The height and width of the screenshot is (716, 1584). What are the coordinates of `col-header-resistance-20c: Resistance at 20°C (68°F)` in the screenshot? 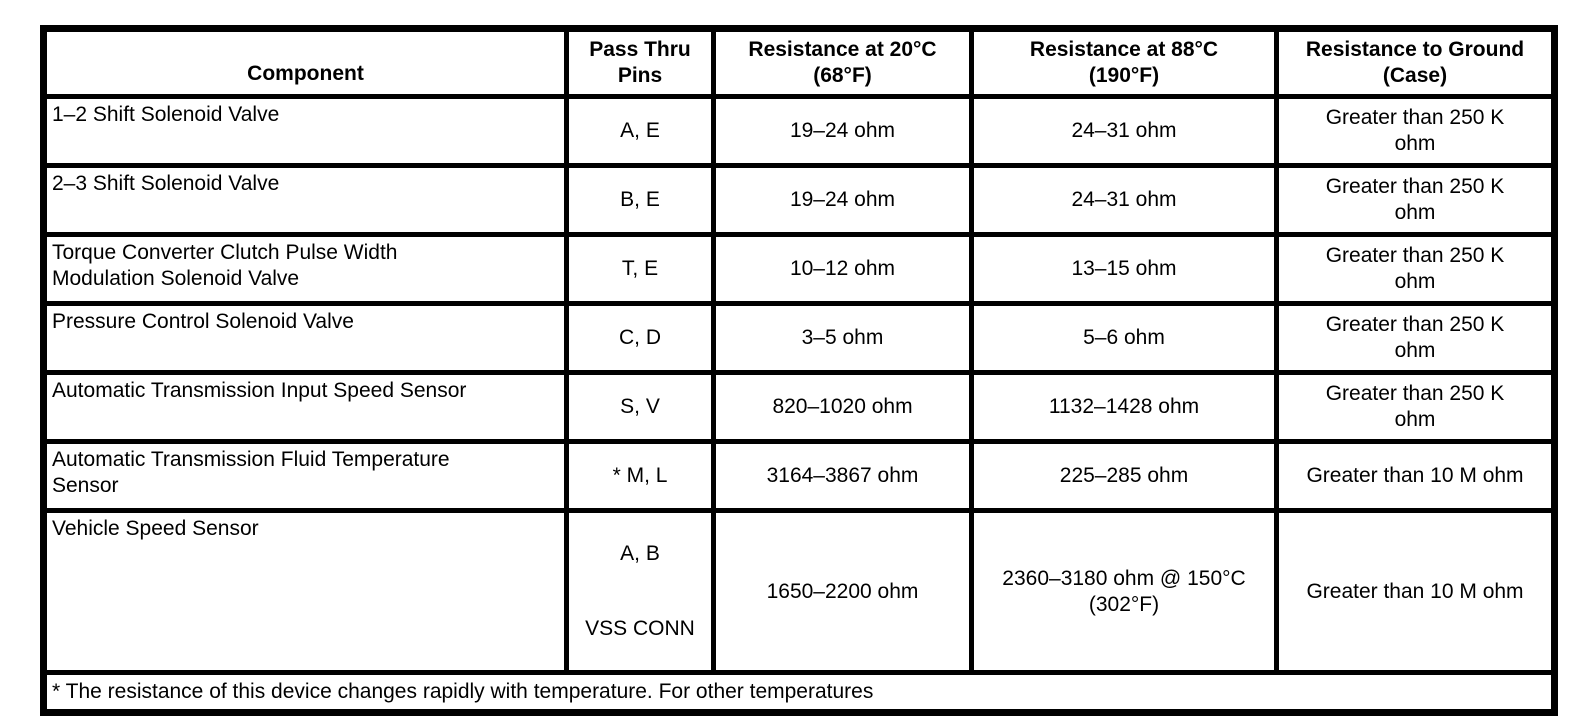 It's located at (842, 62).